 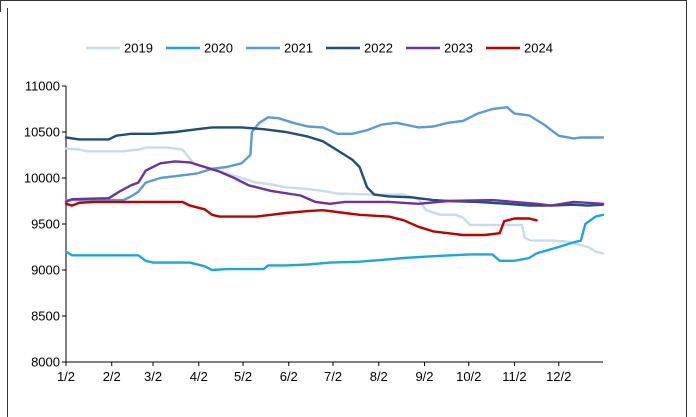 I want to click on legend-label-2020: 2020, so click(x=218, y=48).